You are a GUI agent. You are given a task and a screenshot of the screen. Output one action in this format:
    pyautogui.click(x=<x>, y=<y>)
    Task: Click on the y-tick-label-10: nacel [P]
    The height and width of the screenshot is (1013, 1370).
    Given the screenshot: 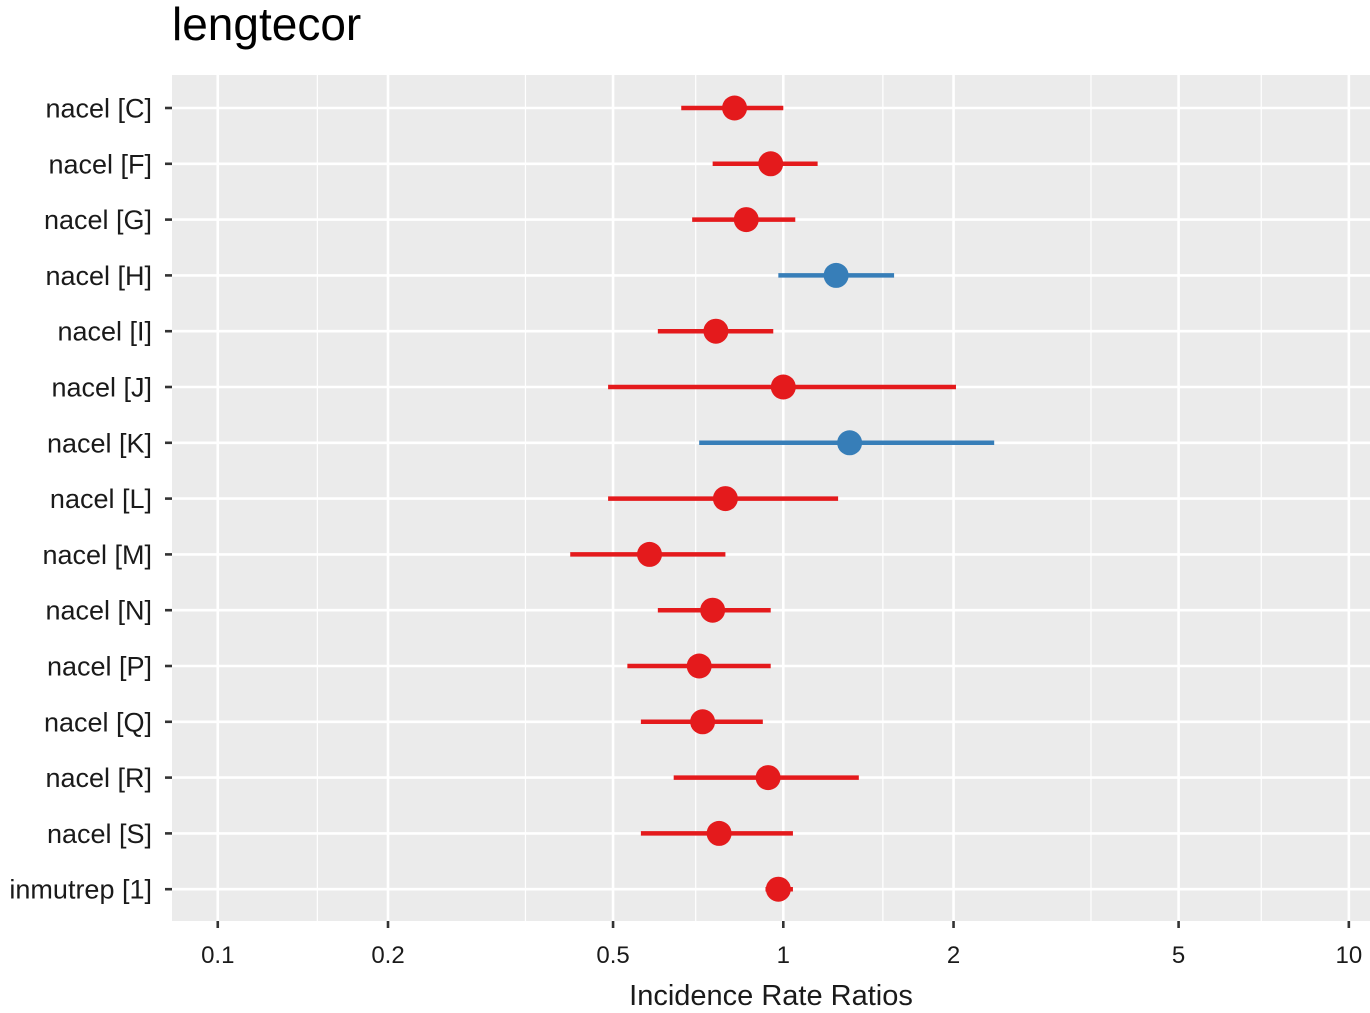 What is the action you would take?
    pyautogui.click(x=99, y=667)
    